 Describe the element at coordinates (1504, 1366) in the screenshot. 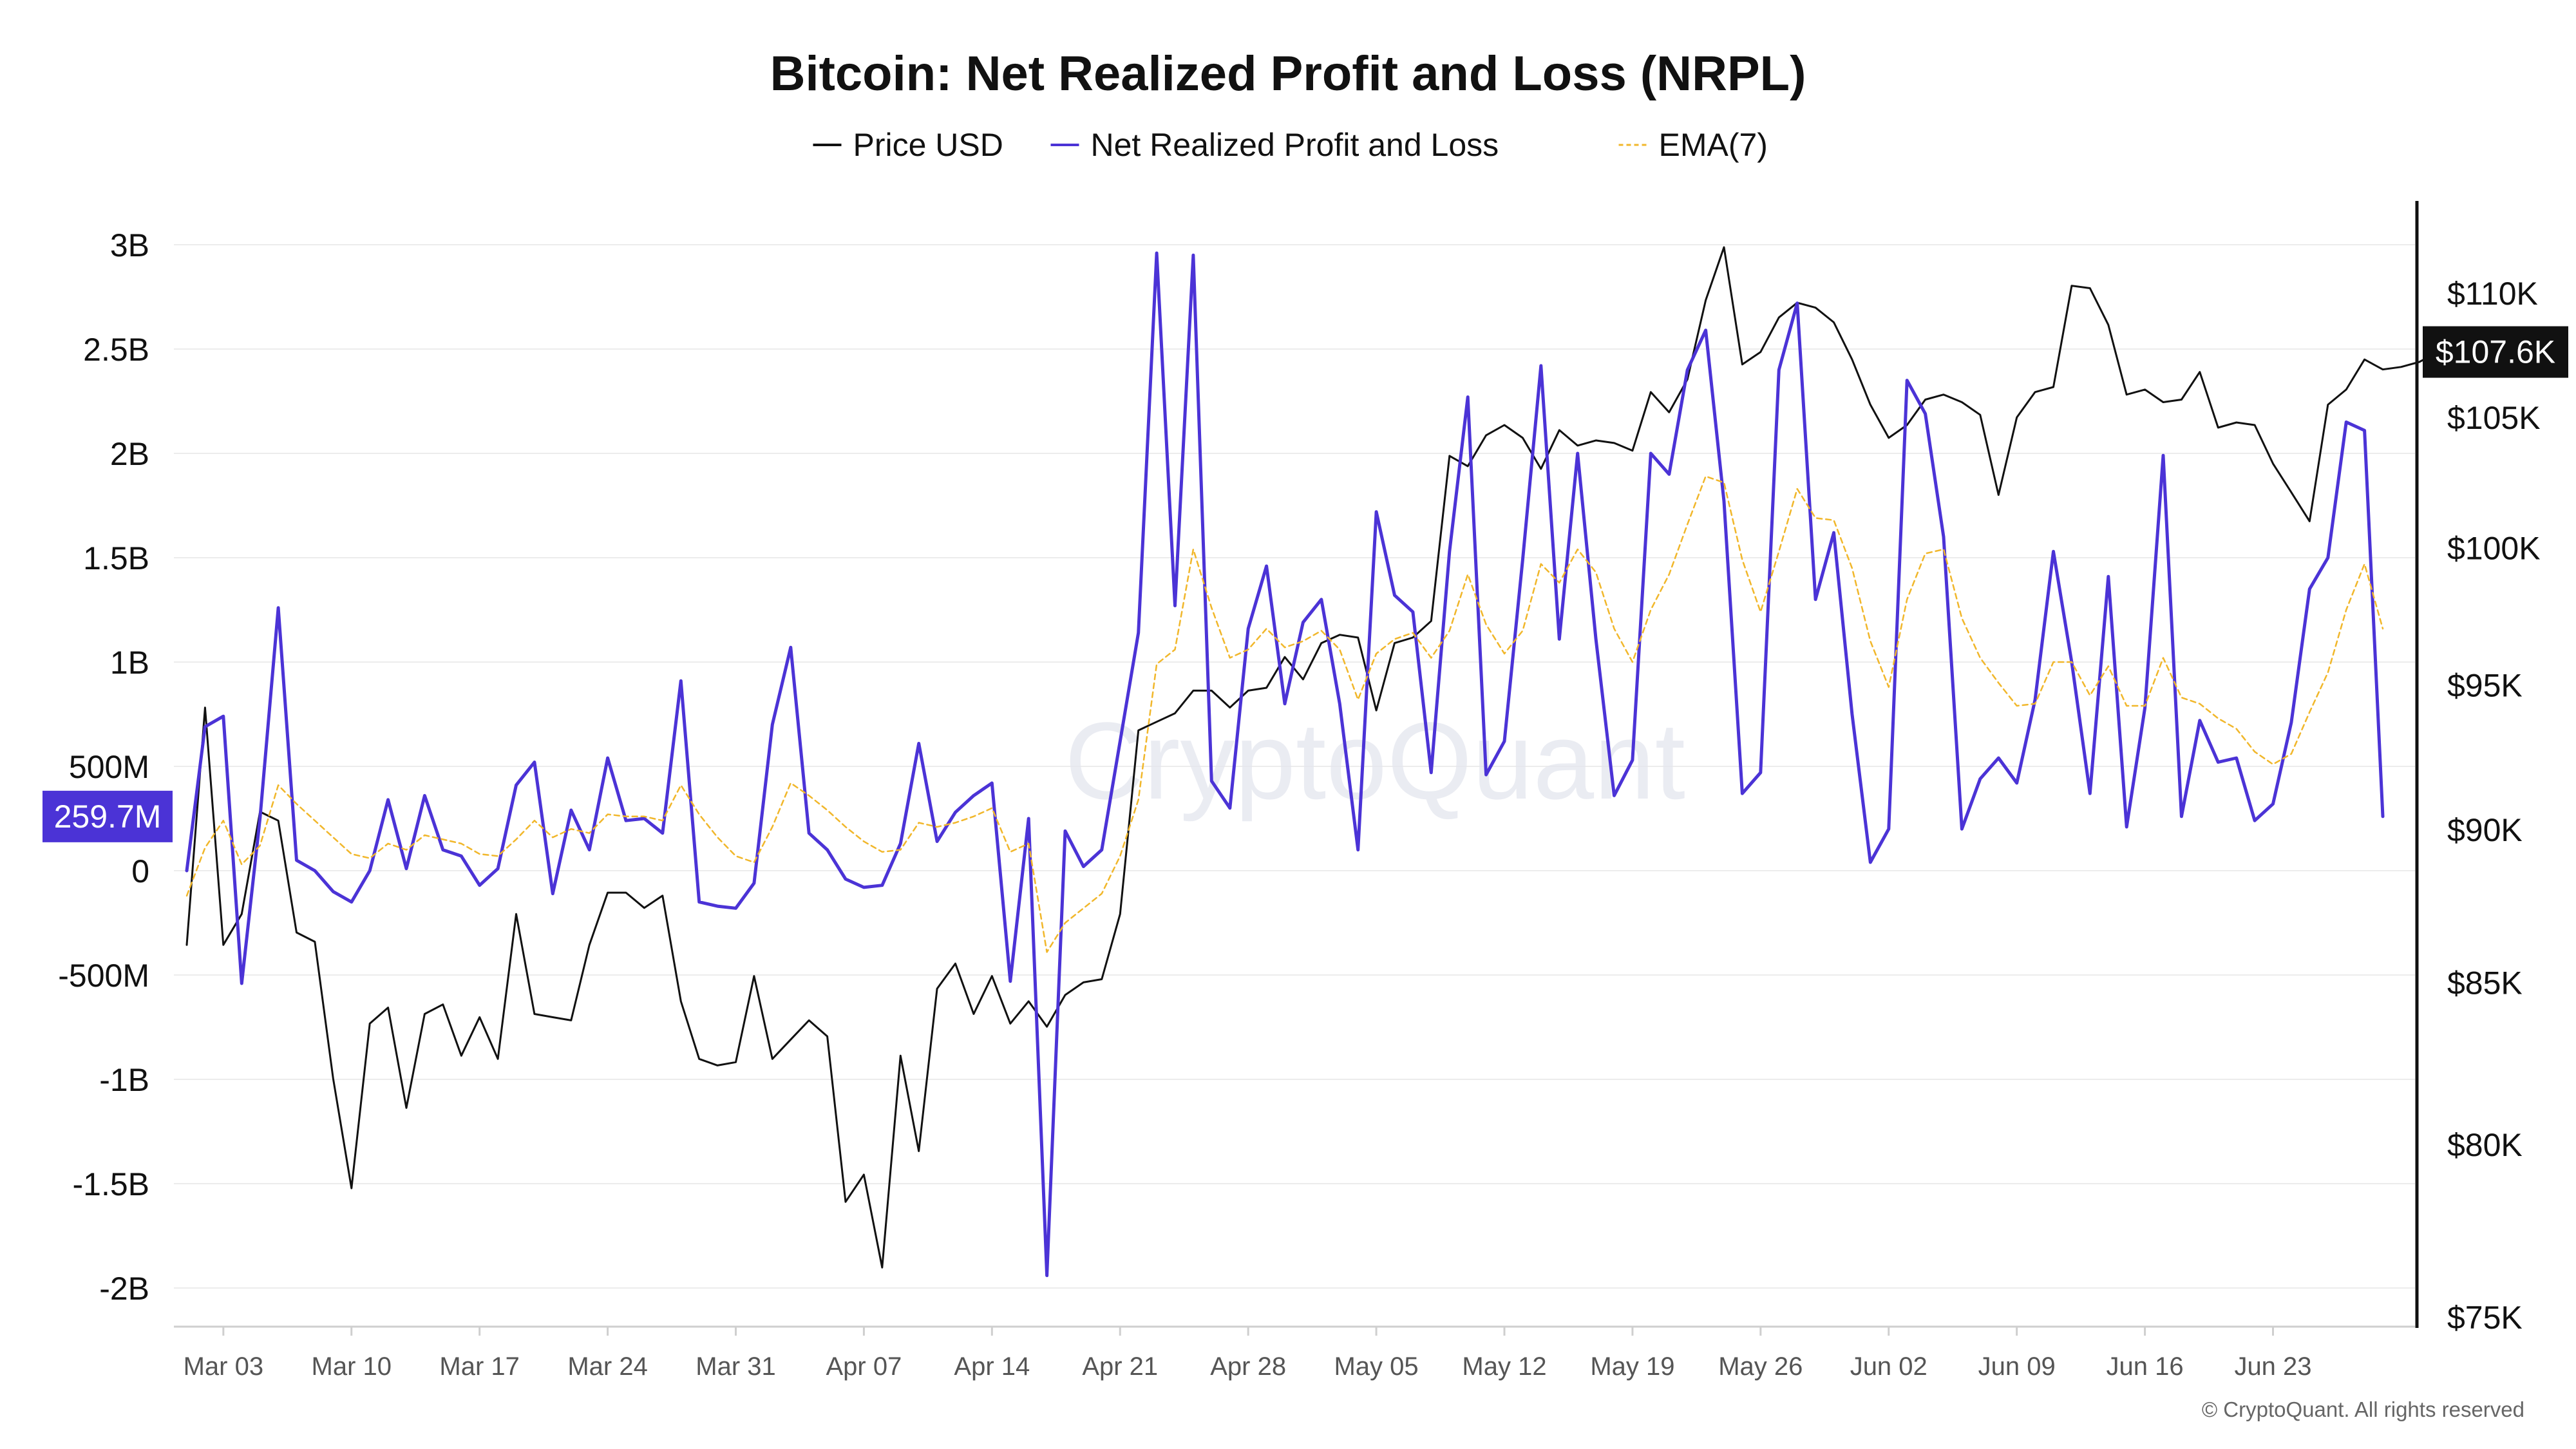

I see `x-tick-label: May 12` at that location.